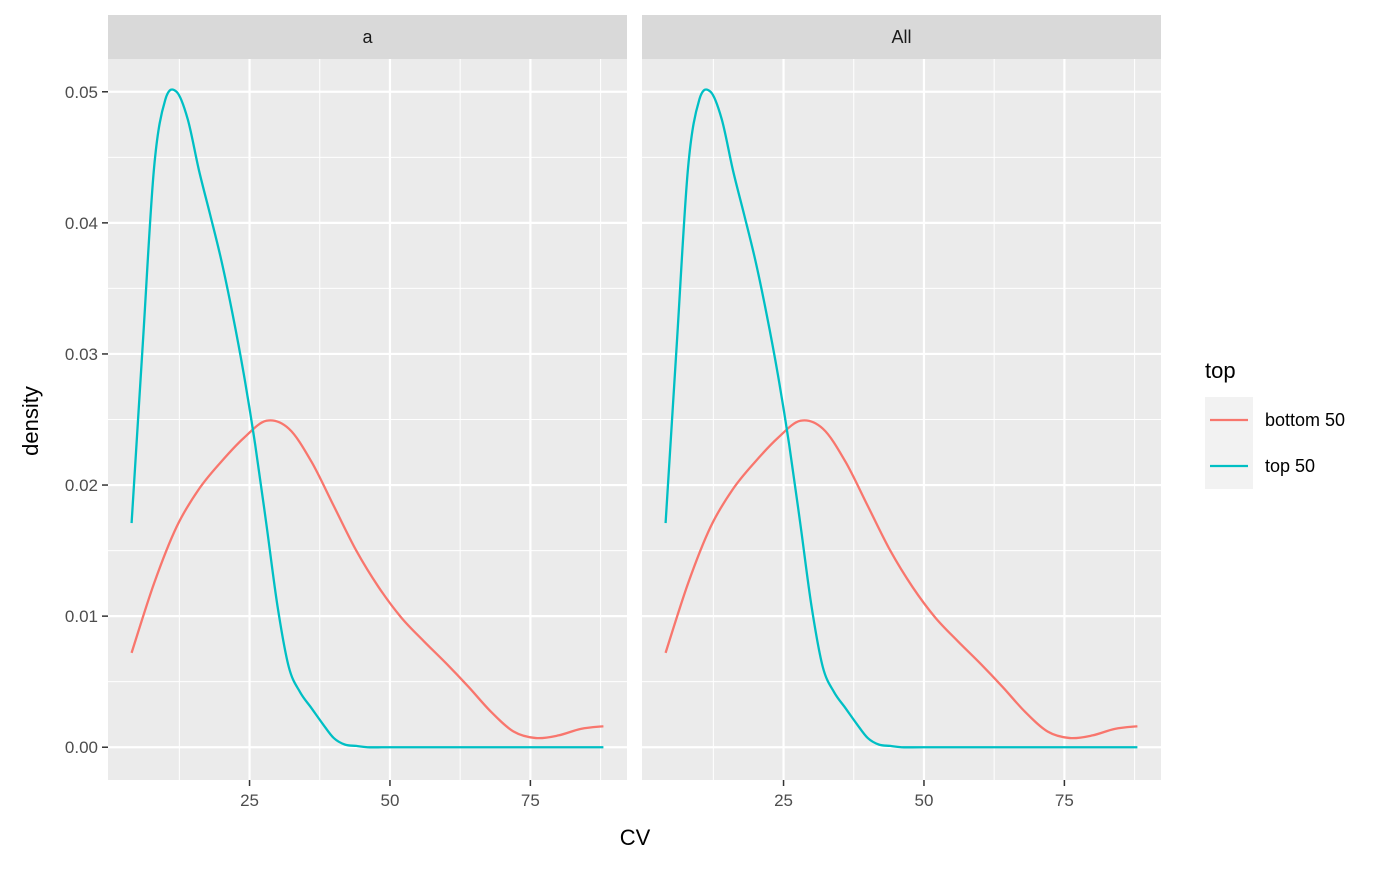 The image size is (1400, 870). What do you see at coordinates (81, 747) in the screenshot?
I see `y-tick-label: 0.00` at bounding box center [81, 747].